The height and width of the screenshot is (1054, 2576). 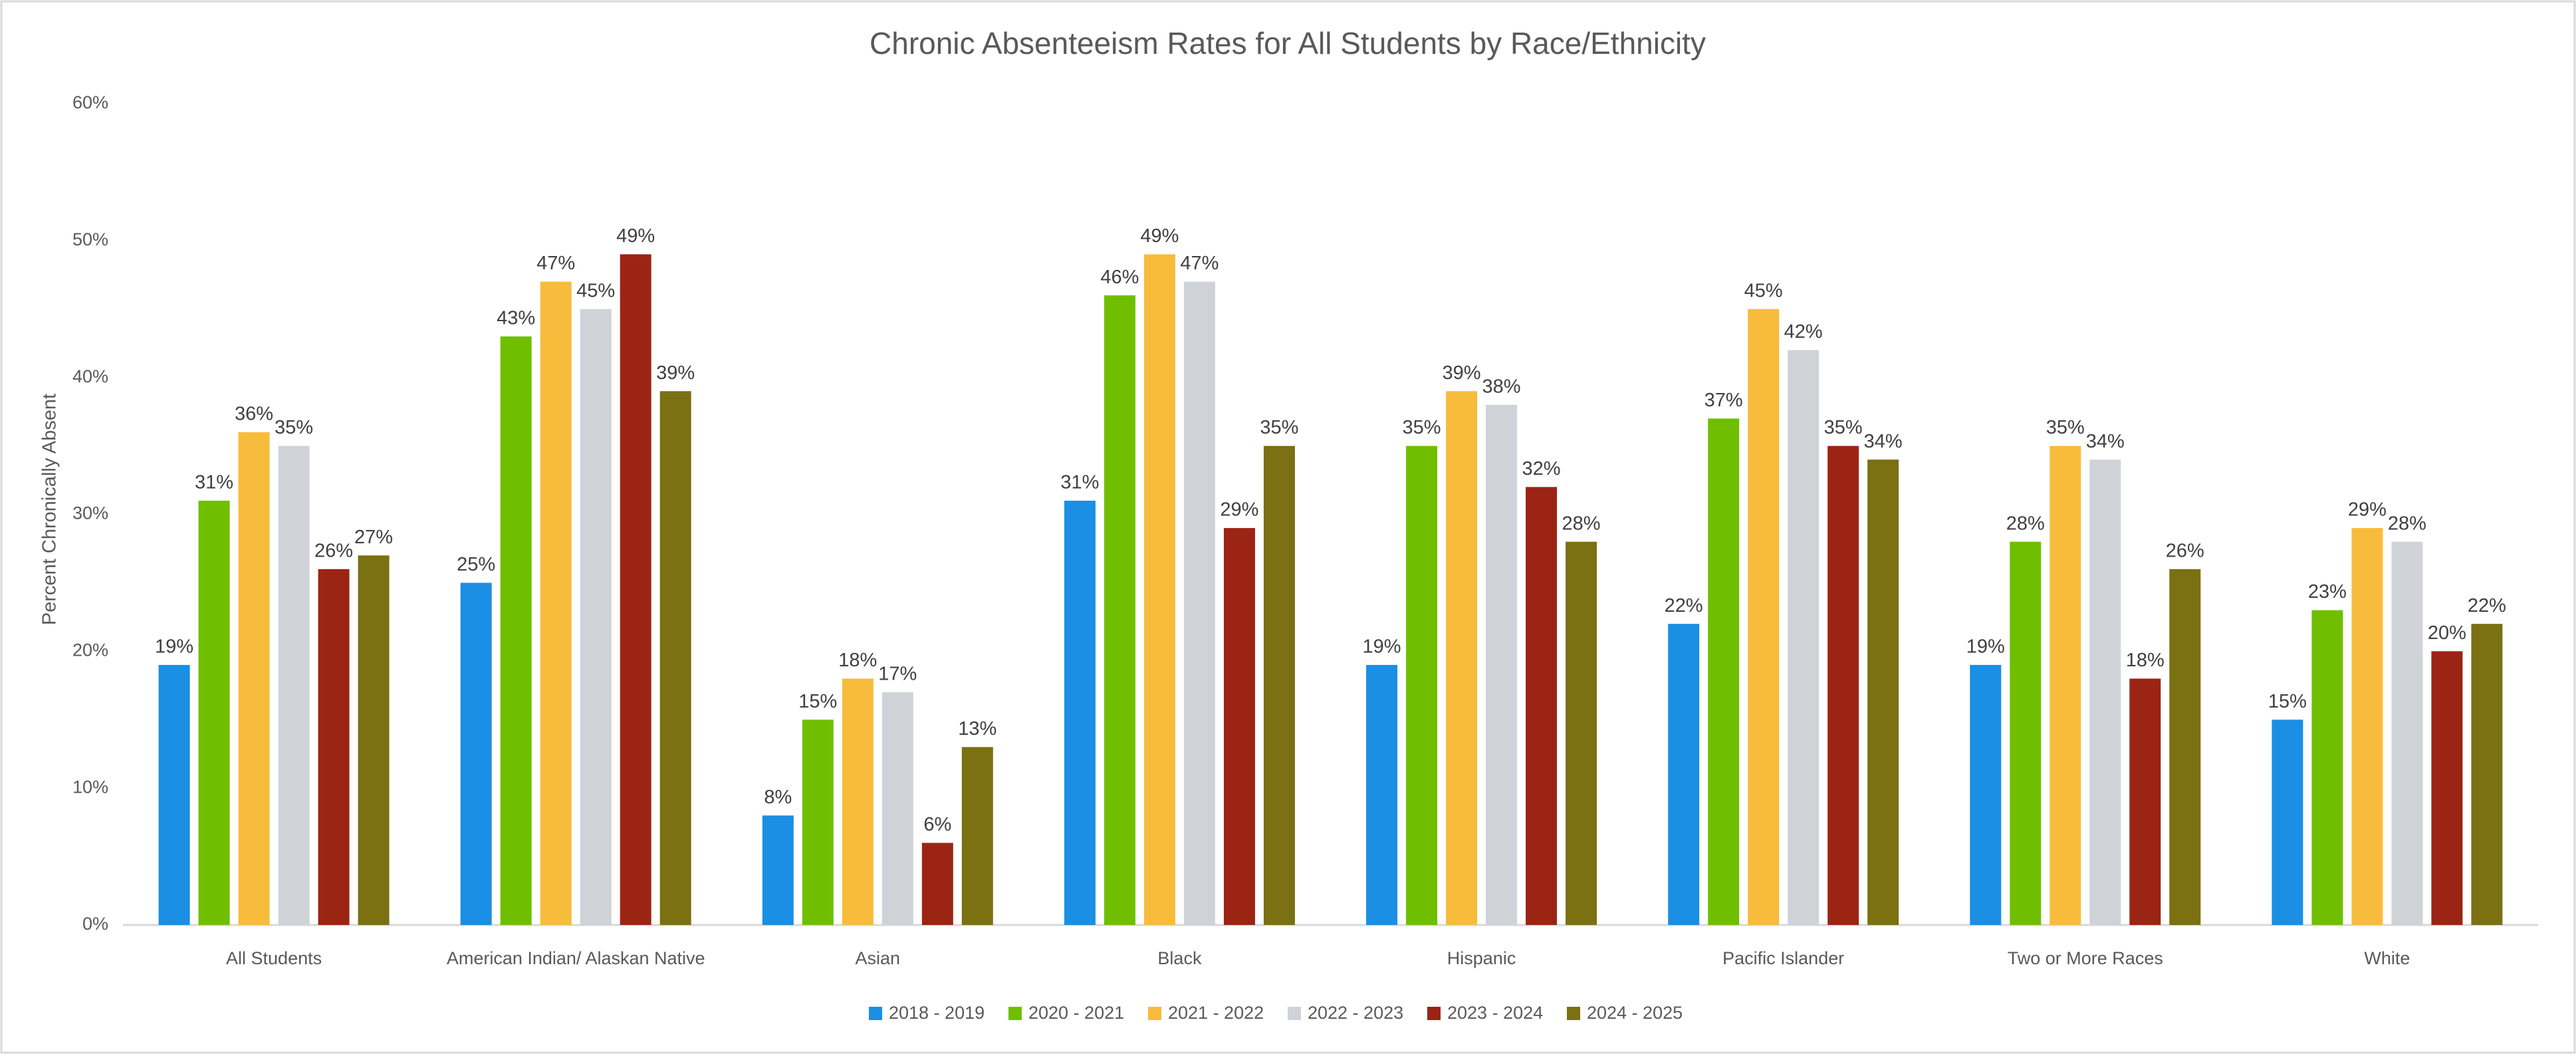 What do you see at coordinates (1216, 1013) in the screenshot?
I see `legend-label: 2021 - 2022` at bounding box center [1216, 1013].